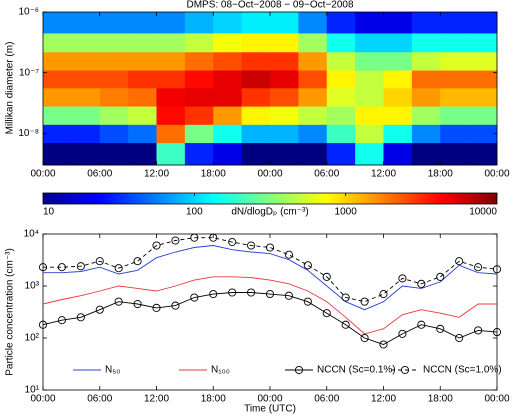 This screenshot has height=416, width=514. I want to click on chart-title: DMPS: 08−Oct−2008 − 09−Oct−2008, so click(269, 5).